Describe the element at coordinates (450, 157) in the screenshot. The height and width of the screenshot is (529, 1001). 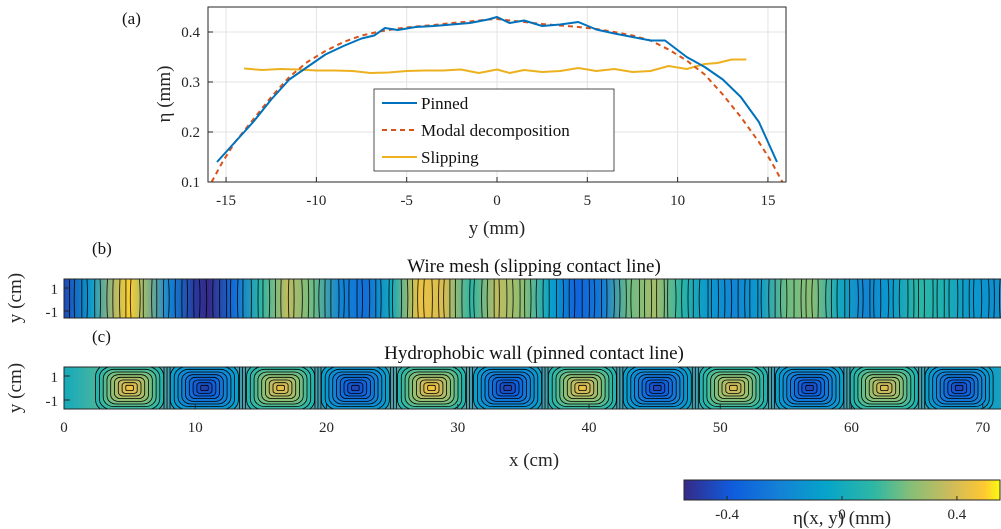
I see `legend-entry-slipping: Slipping` at that location.